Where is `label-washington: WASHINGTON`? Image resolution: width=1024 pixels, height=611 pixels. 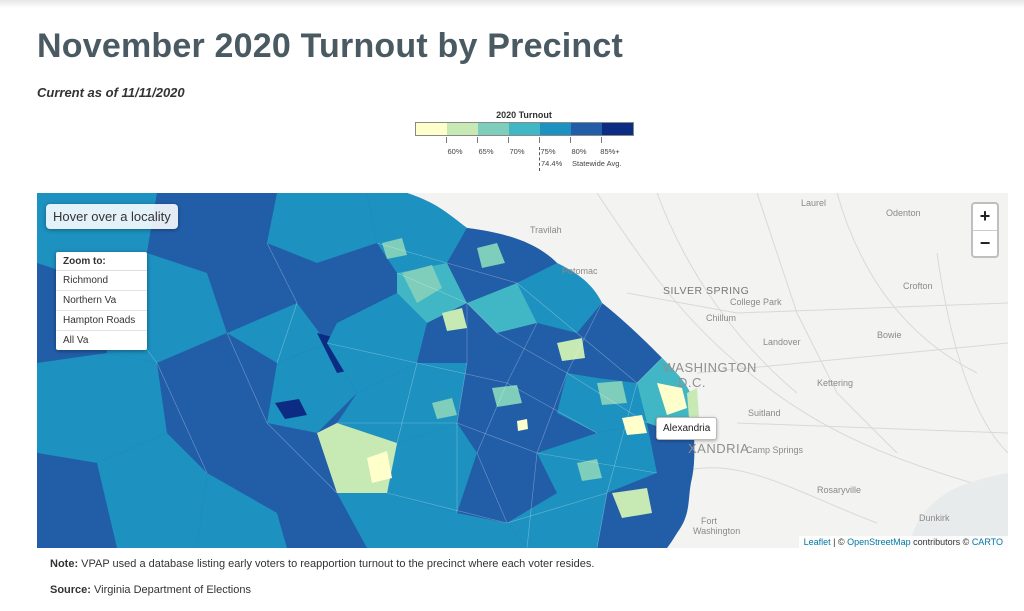 label-washington: WASHINGTON is located at coordinates (710, 367).